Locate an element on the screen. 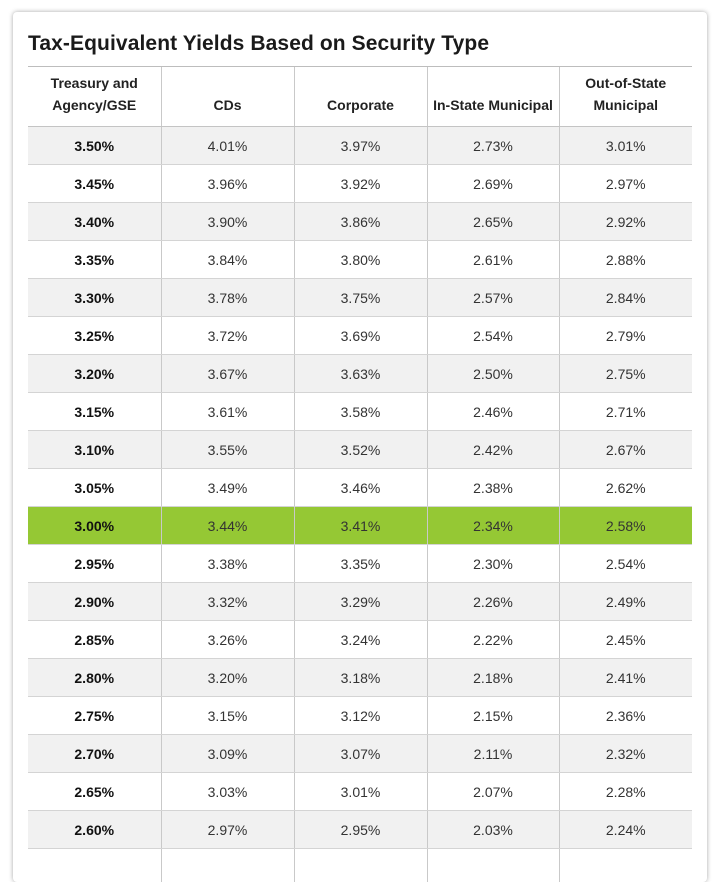  cds-cell: 3.61% is located at coordinates (227, 412).